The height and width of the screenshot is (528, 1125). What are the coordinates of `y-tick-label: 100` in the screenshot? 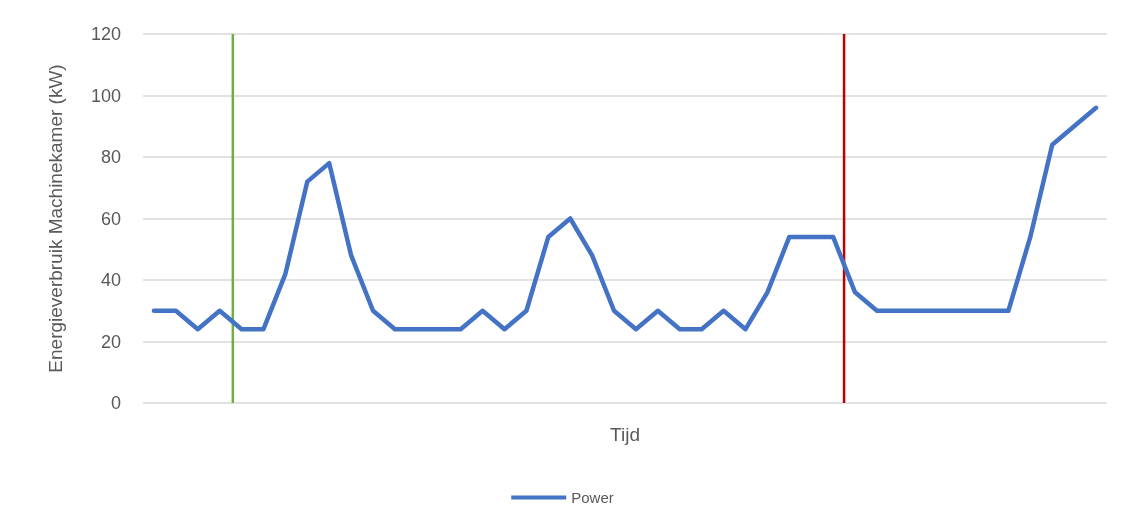 It's located at (105, 95).